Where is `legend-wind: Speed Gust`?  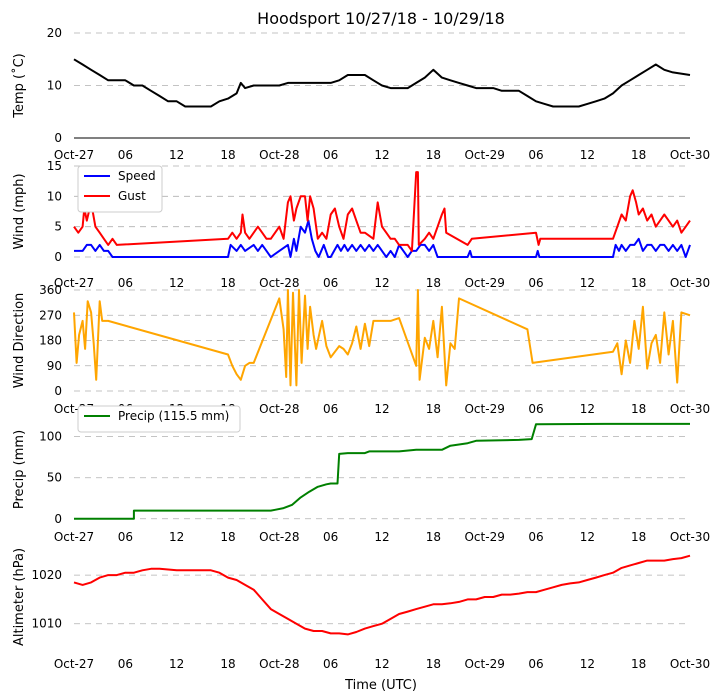
legend-wind: Speed Gust is located at coordinates (120, 189).